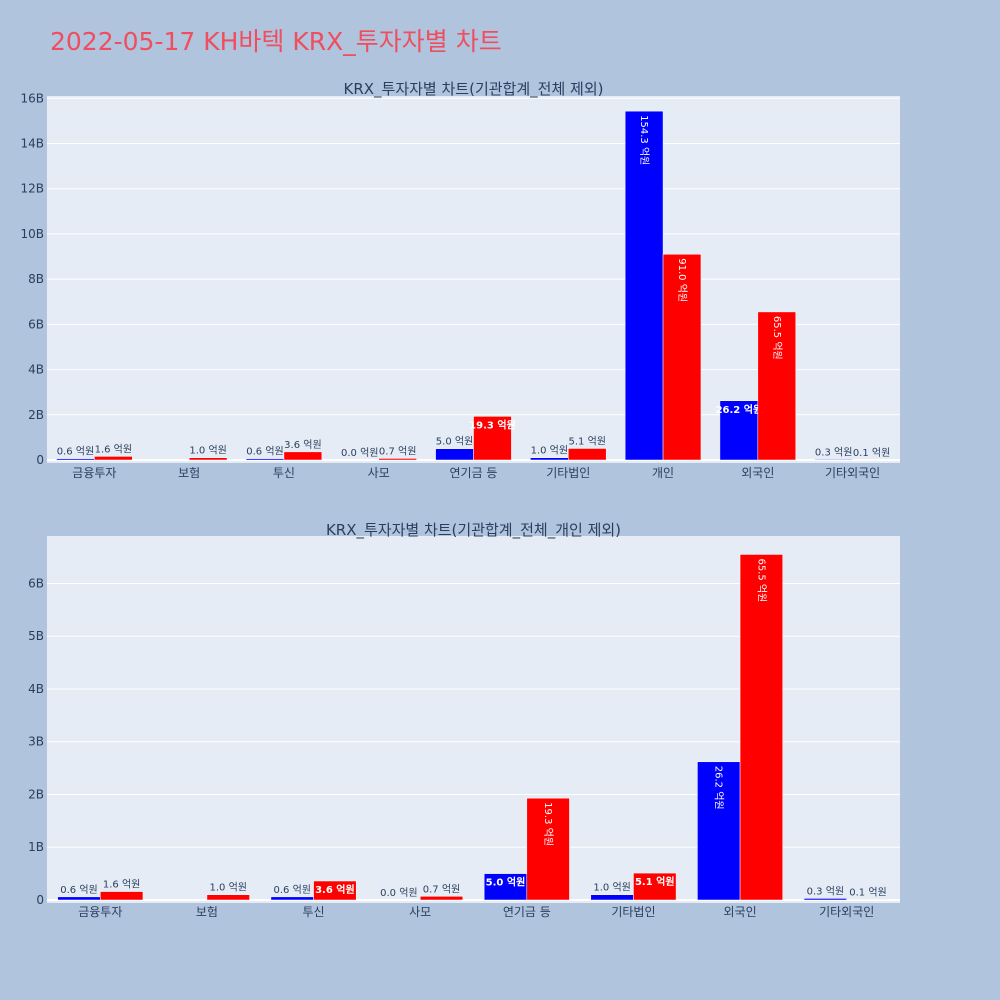 The image size is (1000, 1000). I want to click on chart-title: KRX_투자자별 차트(기관합계_전체 제외), so click(474, 89).